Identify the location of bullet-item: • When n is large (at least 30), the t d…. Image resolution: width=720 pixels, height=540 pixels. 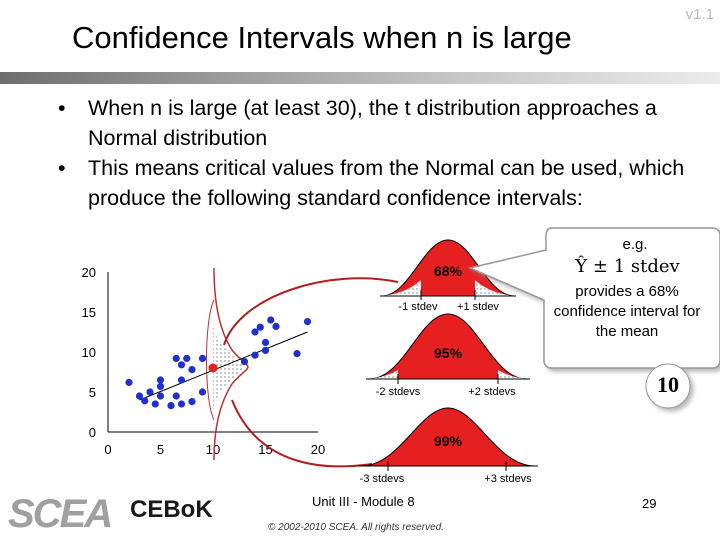
(378, 123).